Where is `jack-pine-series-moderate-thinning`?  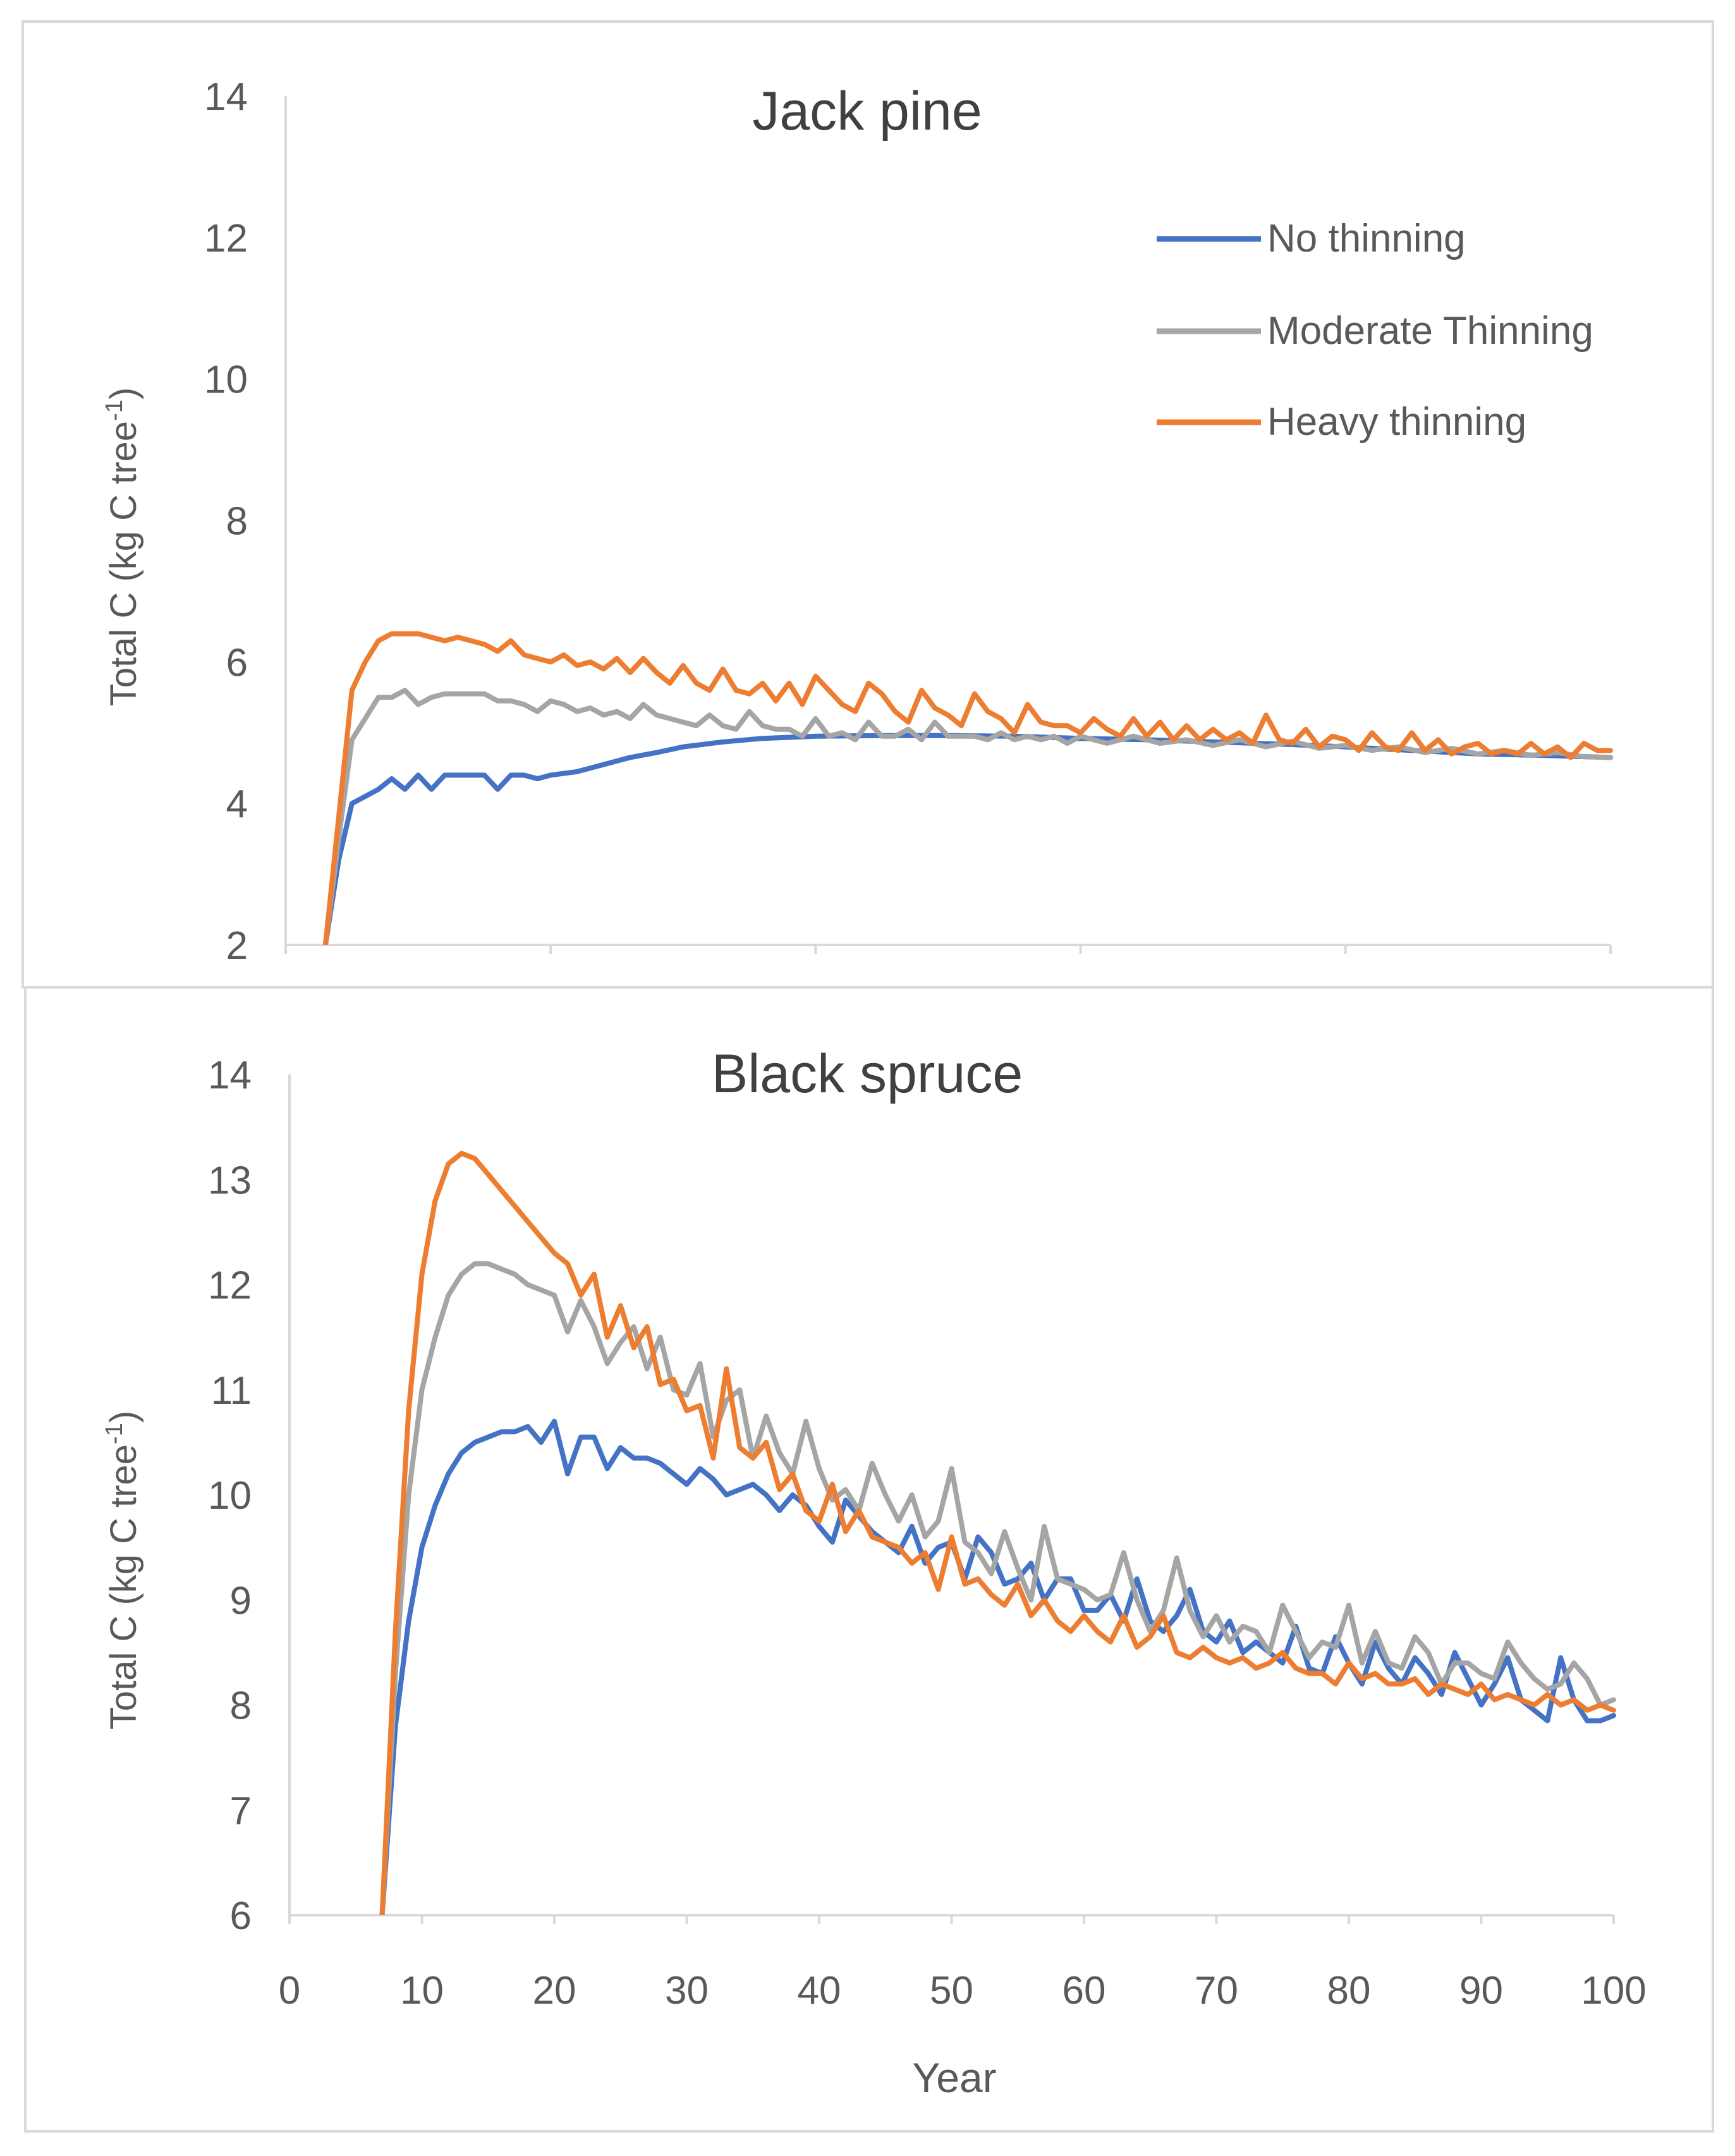
jack-pine-series-moderate-thinning is located at coordinates (968, 816).